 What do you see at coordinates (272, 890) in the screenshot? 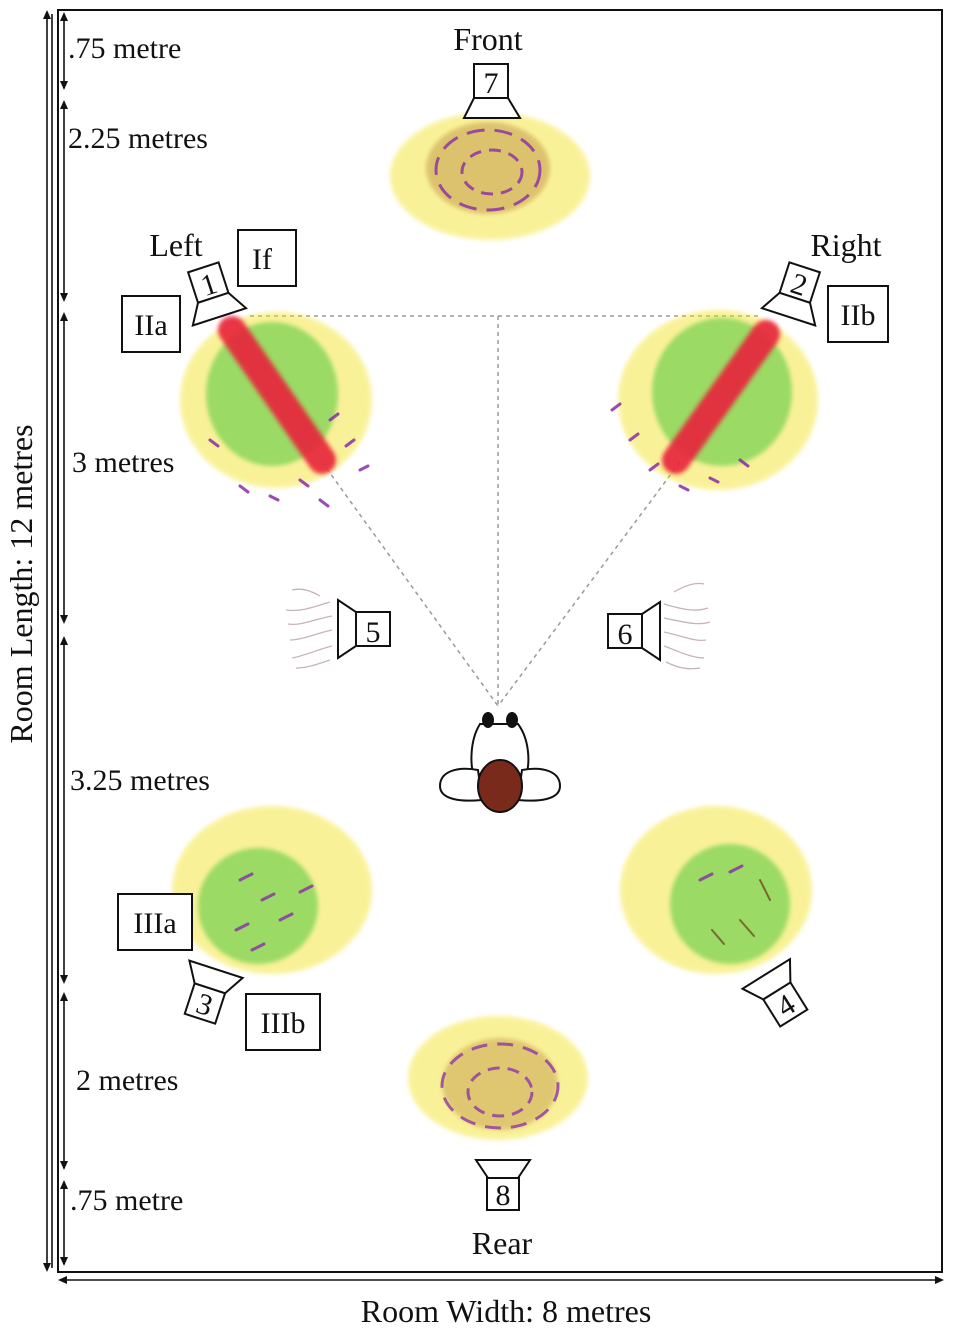
I see `sound-image-rear-left` at bounding box center [272, 890].